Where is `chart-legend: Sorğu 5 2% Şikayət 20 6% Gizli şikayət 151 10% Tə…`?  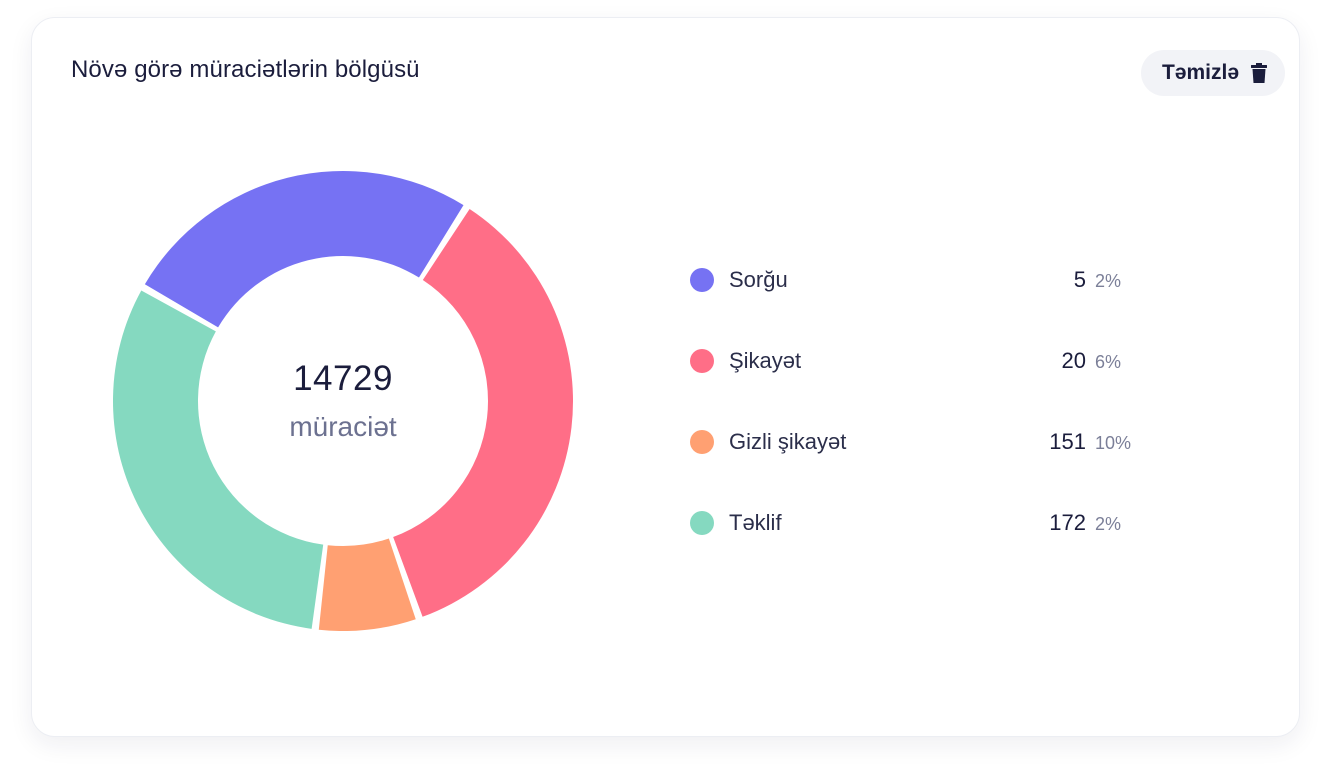
chart-legend: Sorğu 5 2% Şikayət 20 6% Gizli şikayət 151 10% Tə… is located at coordinates (910, 423).